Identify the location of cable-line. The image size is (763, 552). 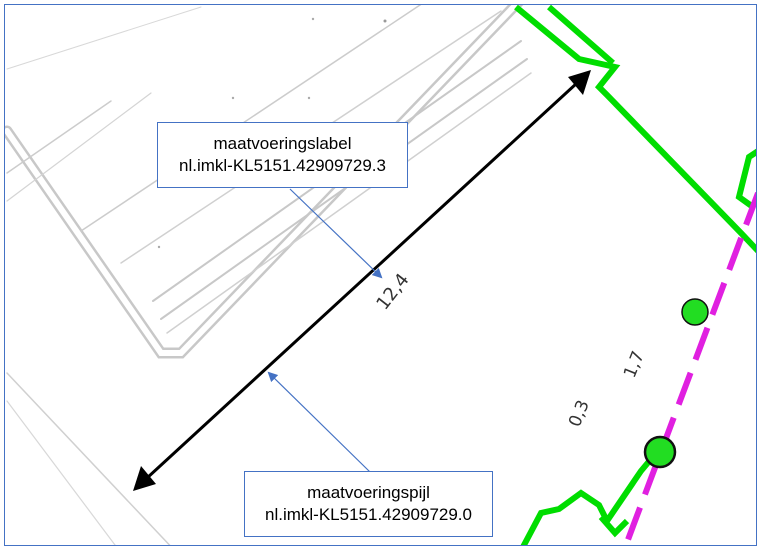
(689, 368).